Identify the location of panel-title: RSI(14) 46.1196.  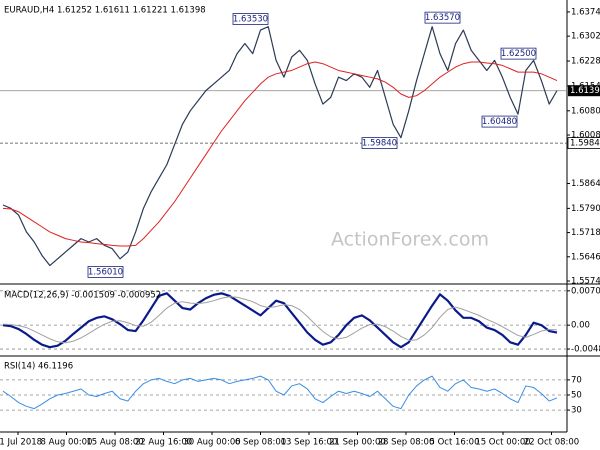
(38, 367).